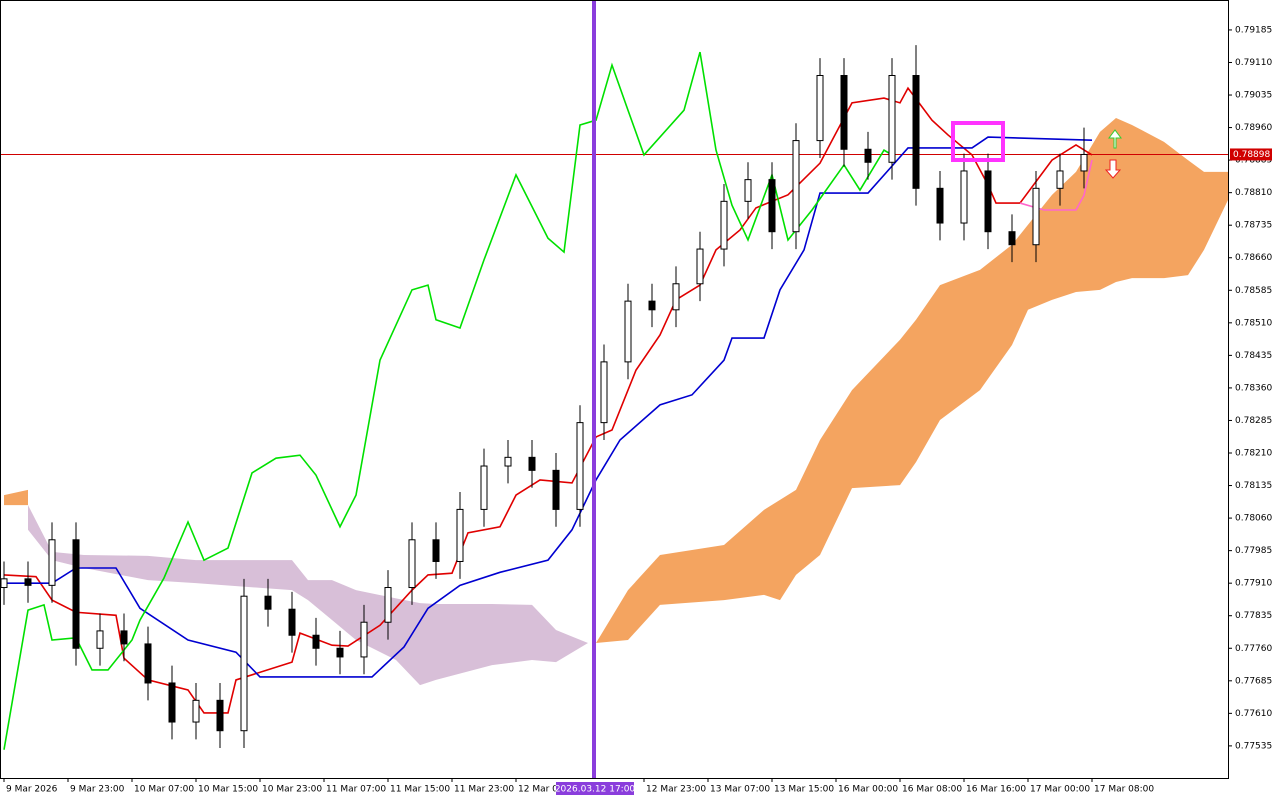 Image resolution: width=1280 pixels, height=800 pixels. I want to click on down-arrow, so click(1113, 169).